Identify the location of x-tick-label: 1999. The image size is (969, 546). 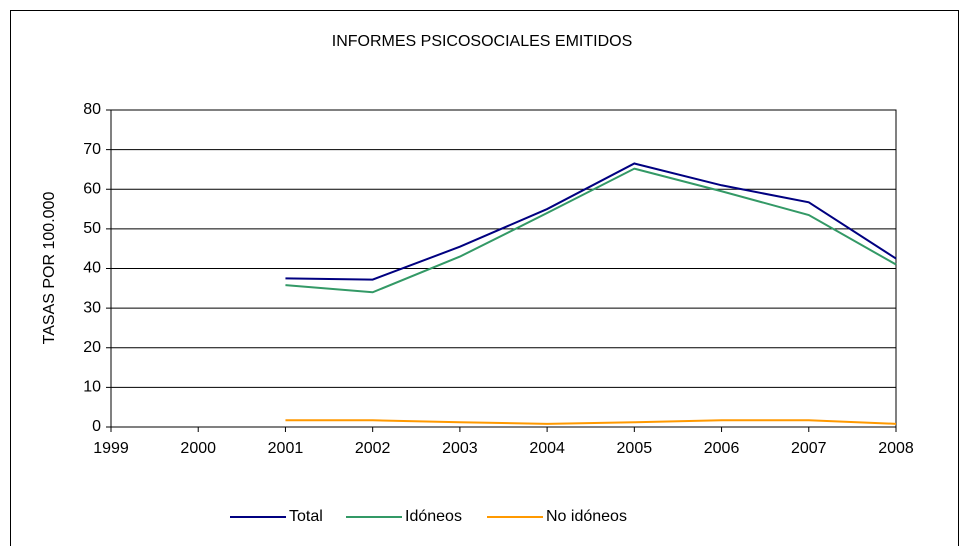
(111, 448).